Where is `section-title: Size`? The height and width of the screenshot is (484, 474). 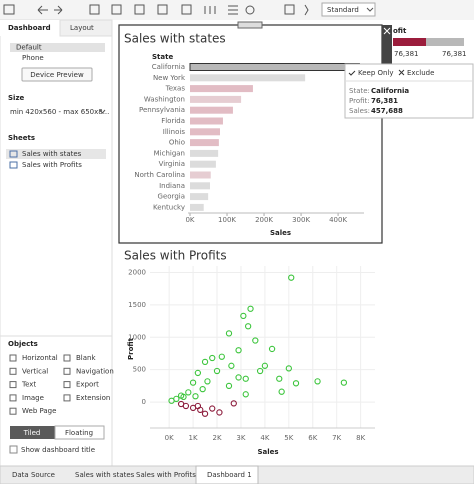
section-title: Size is located at coordinates (16, 98).